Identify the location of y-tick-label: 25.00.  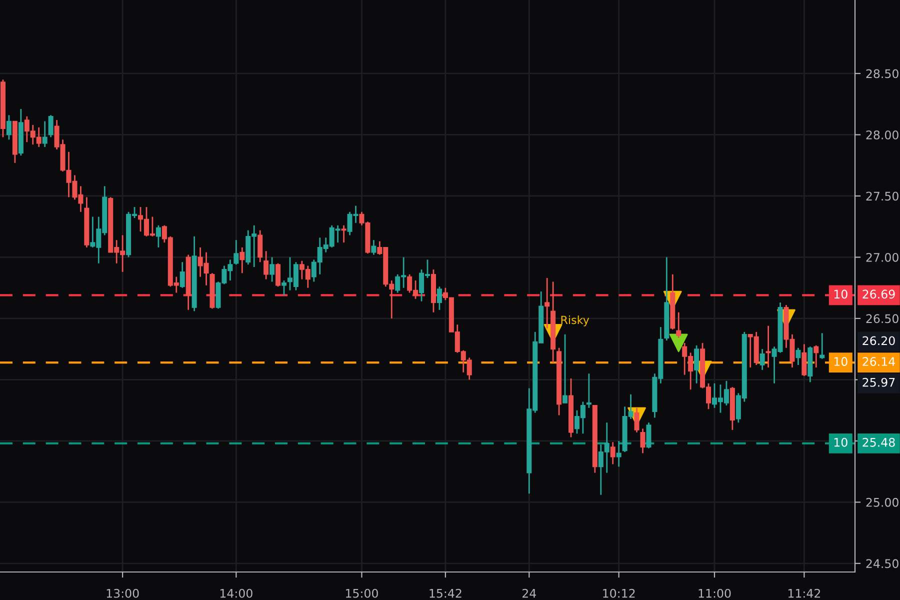
(882, 502).